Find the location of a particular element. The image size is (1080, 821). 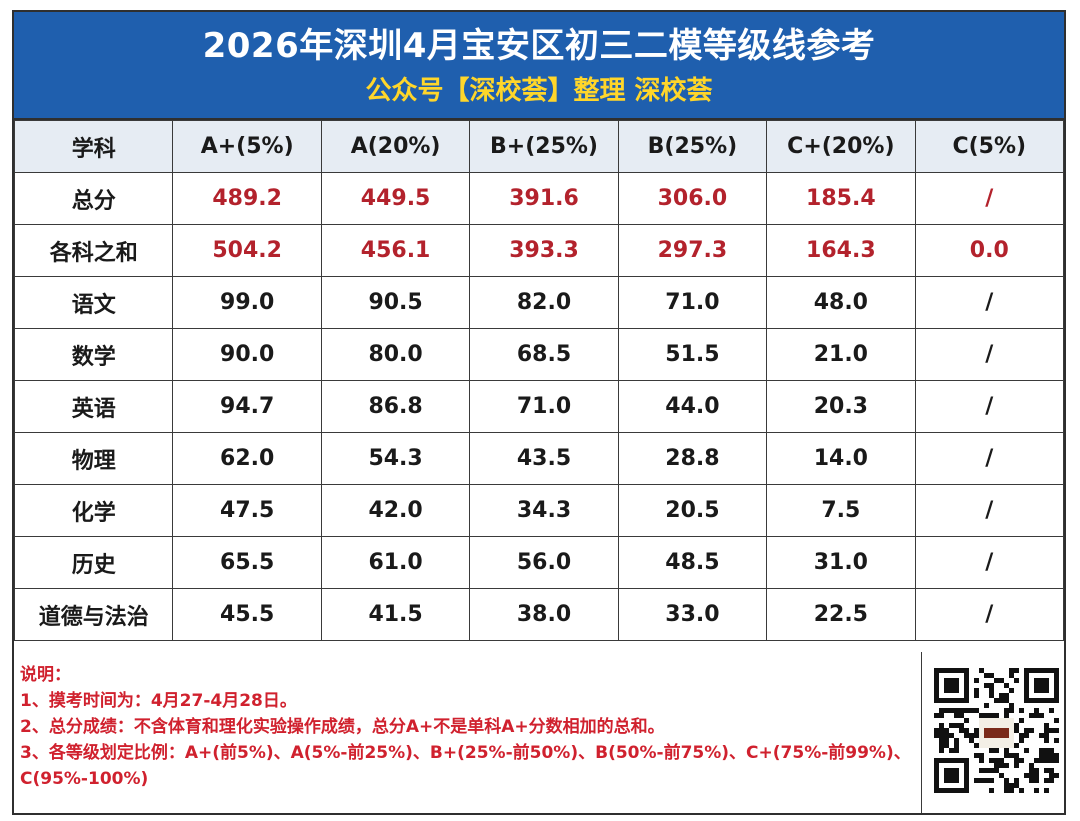

score-cell: 34.3 is located at coordinates (544, 510).